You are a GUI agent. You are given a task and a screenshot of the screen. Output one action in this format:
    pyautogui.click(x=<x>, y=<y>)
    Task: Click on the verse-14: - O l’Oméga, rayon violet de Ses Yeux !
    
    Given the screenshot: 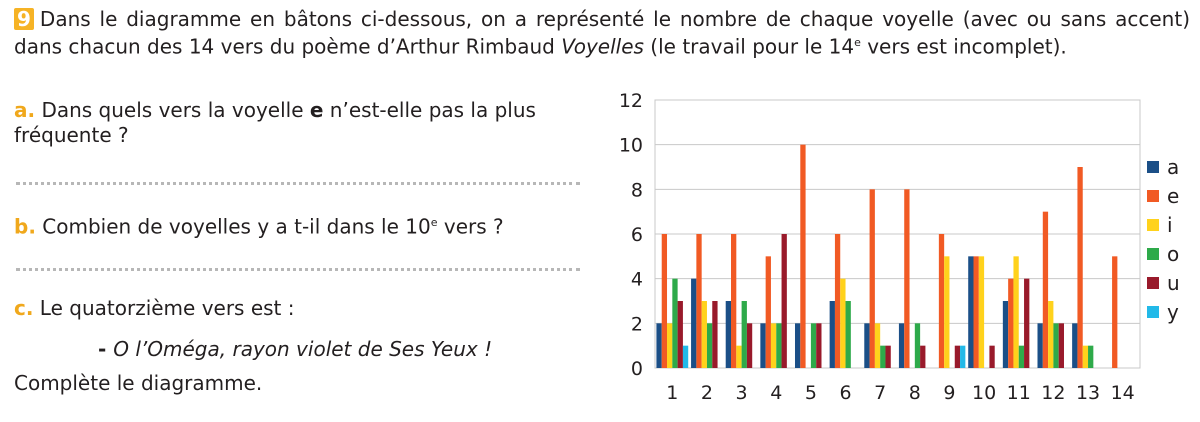 What is the action you would take?
    pyautogui.click(x=295, y=349)
    